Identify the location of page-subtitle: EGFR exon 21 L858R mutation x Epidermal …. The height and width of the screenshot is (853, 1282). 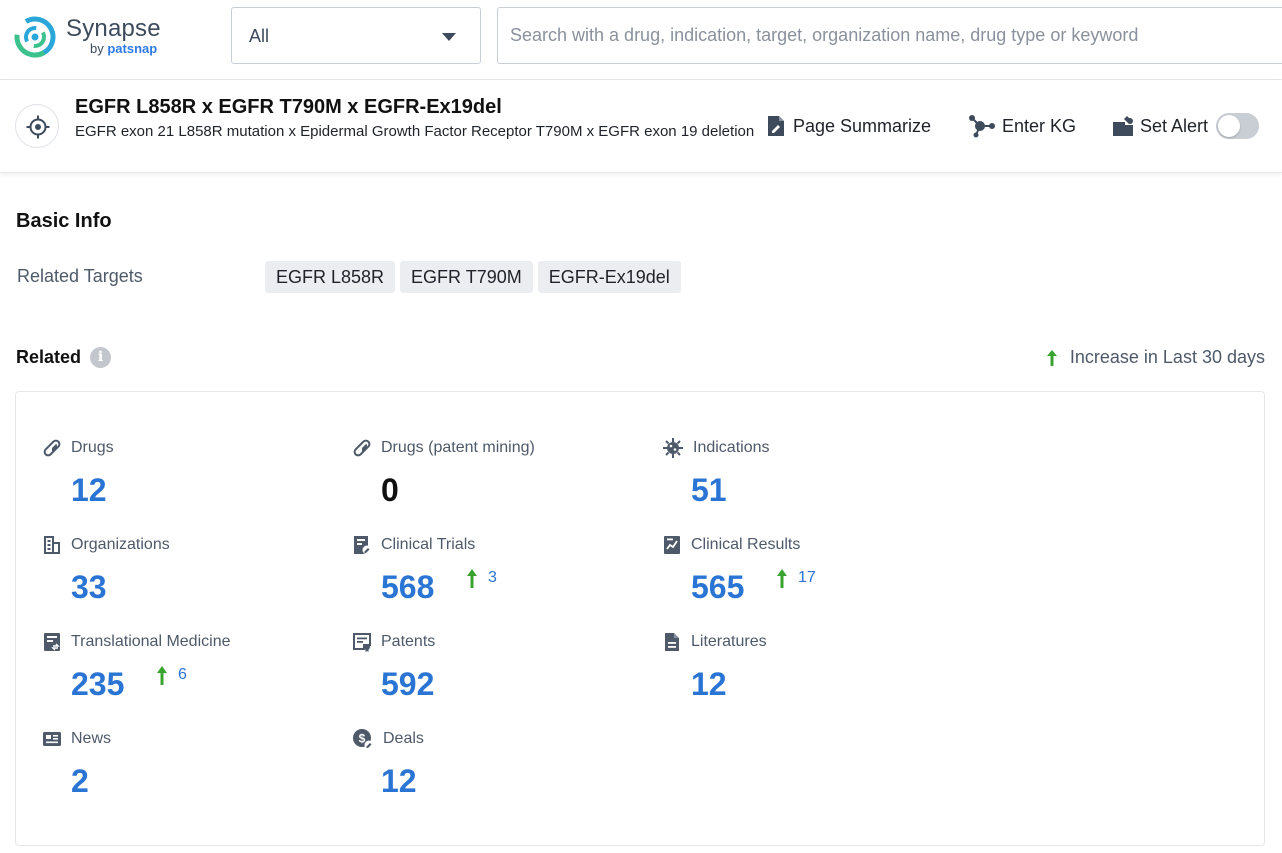
(420, 132).